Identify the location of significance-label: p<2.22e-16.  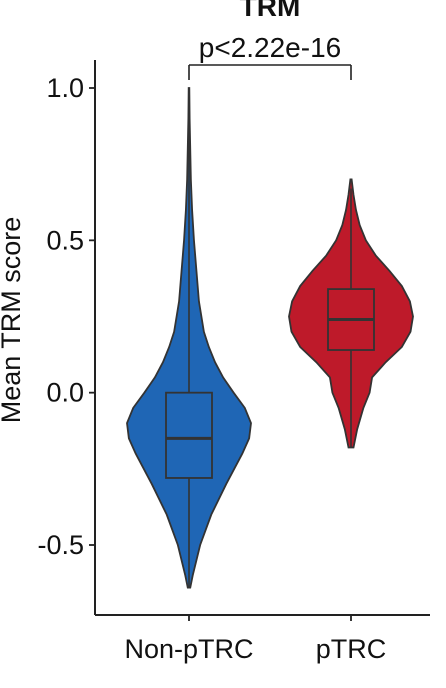
(270, 47).